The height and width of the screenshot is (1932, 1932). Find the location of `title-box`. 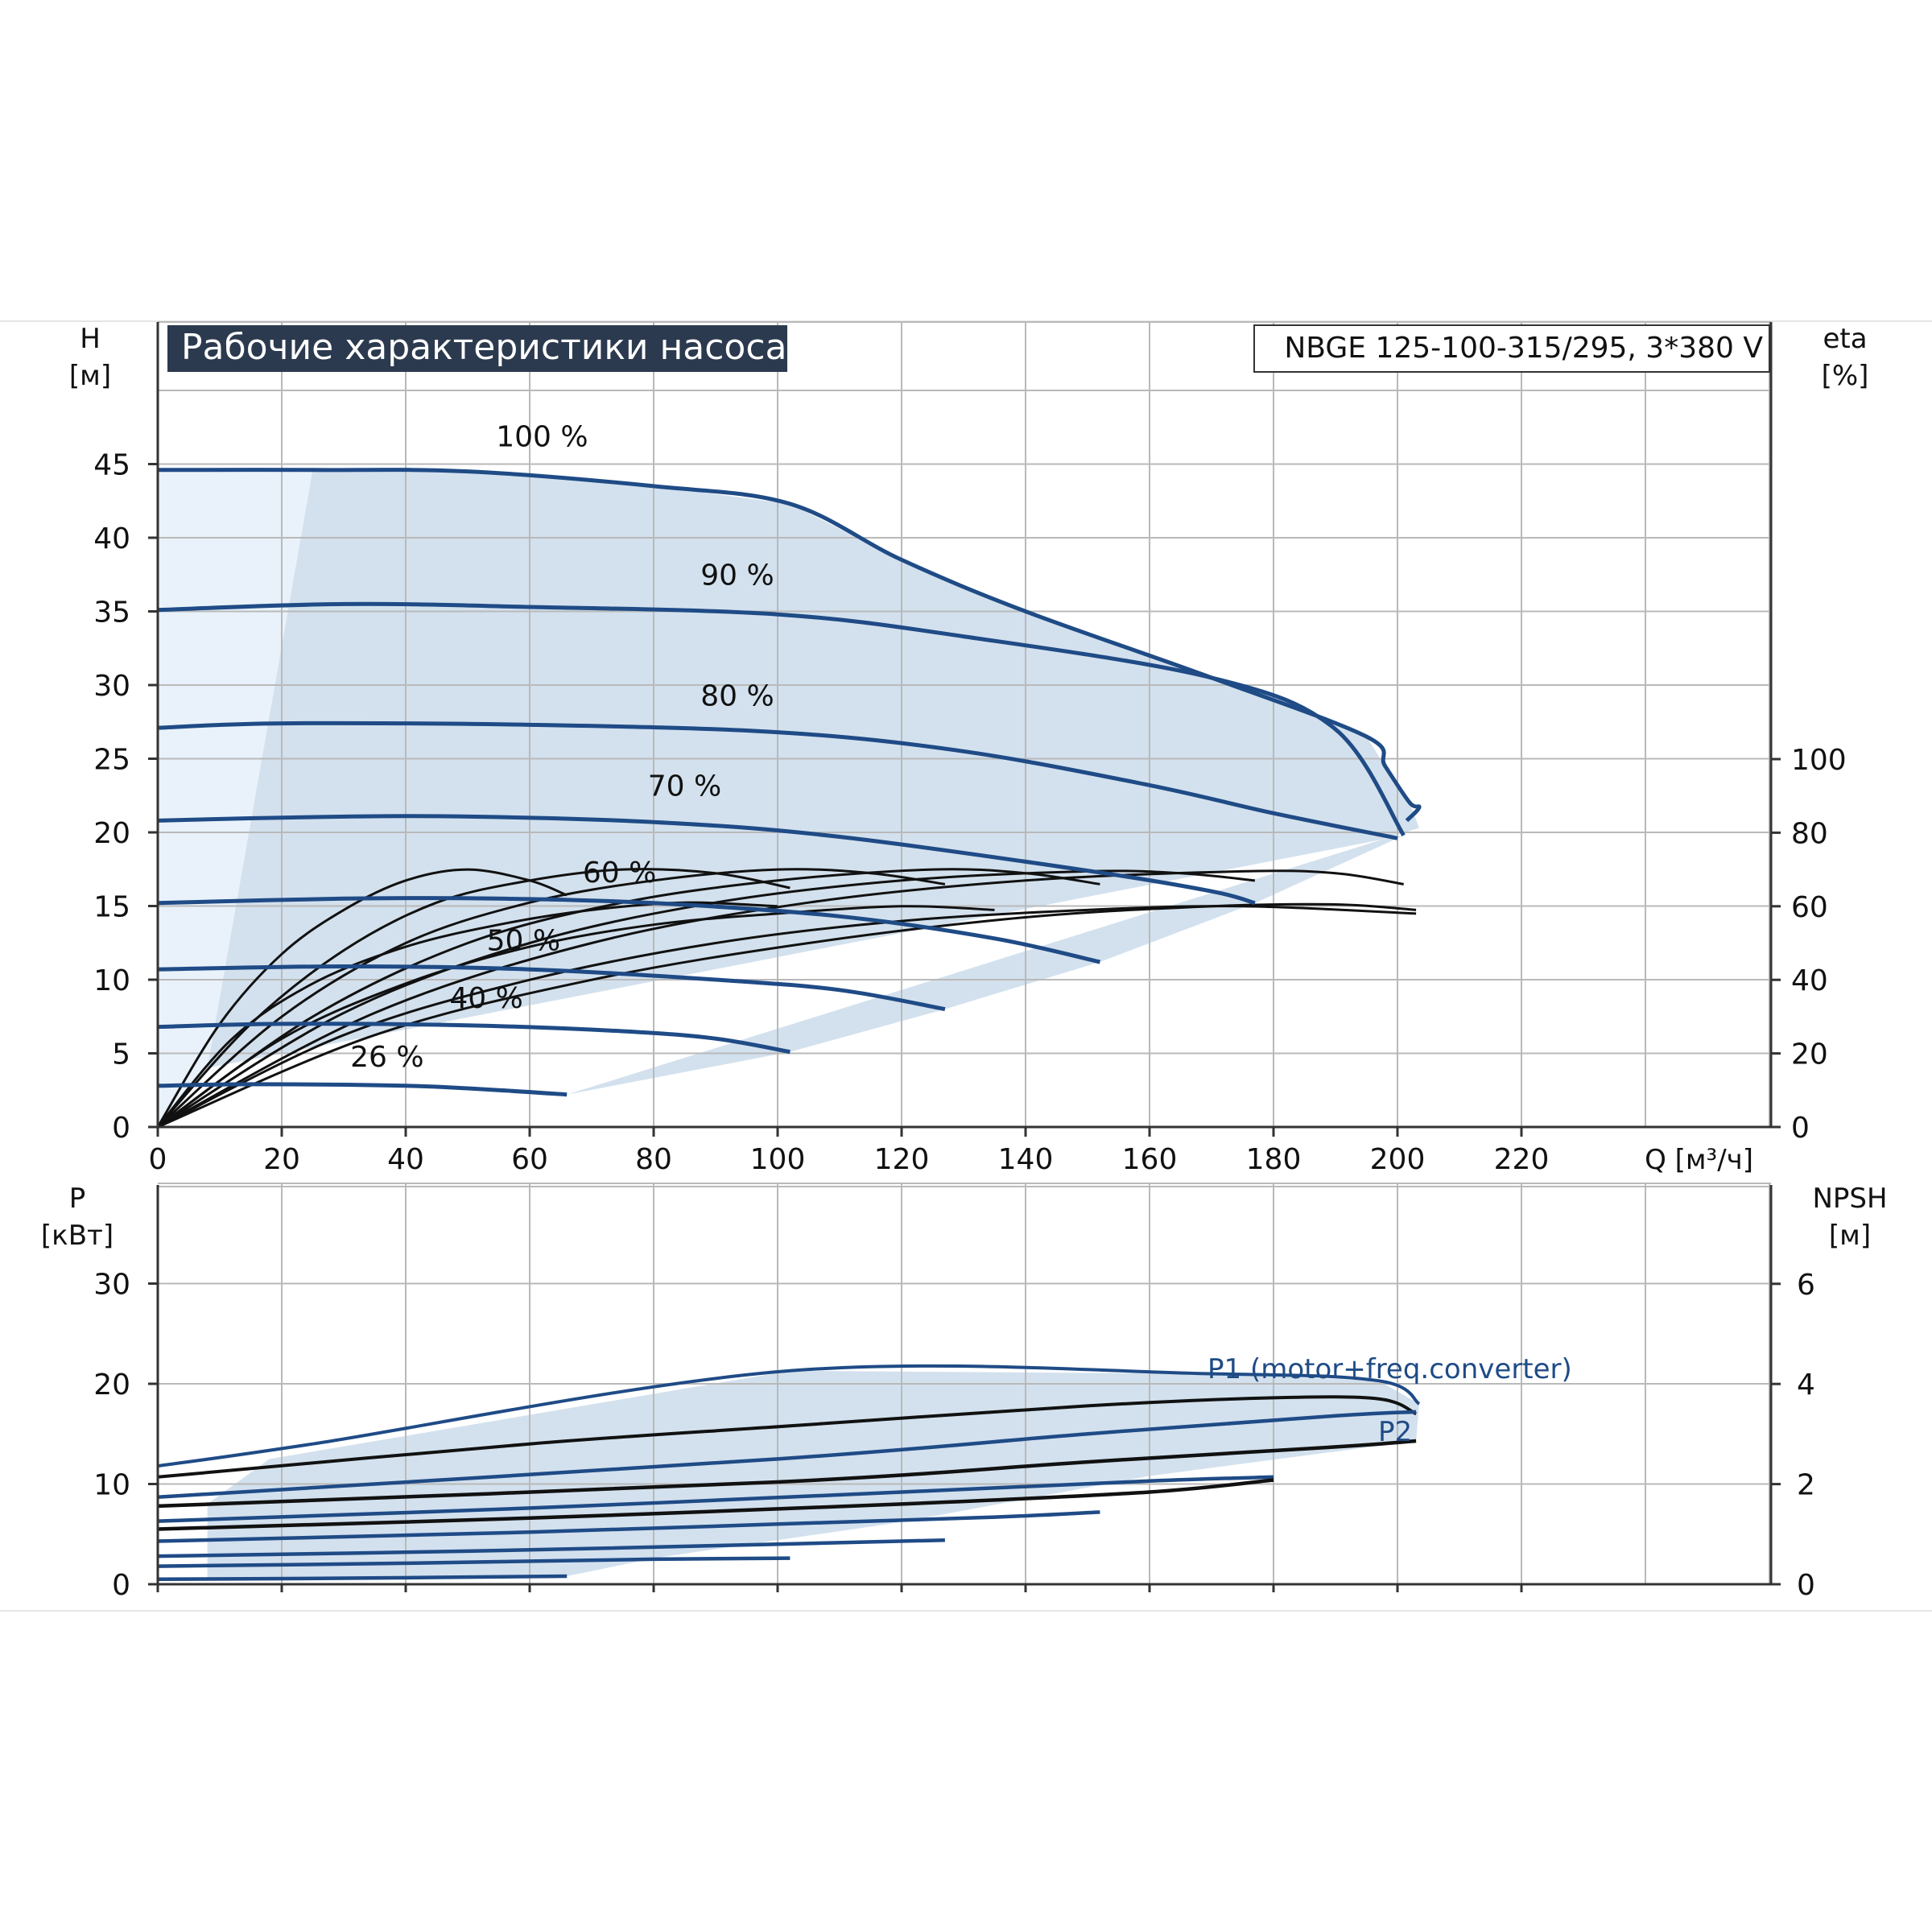

title-box is located at coordinates (477, 348).